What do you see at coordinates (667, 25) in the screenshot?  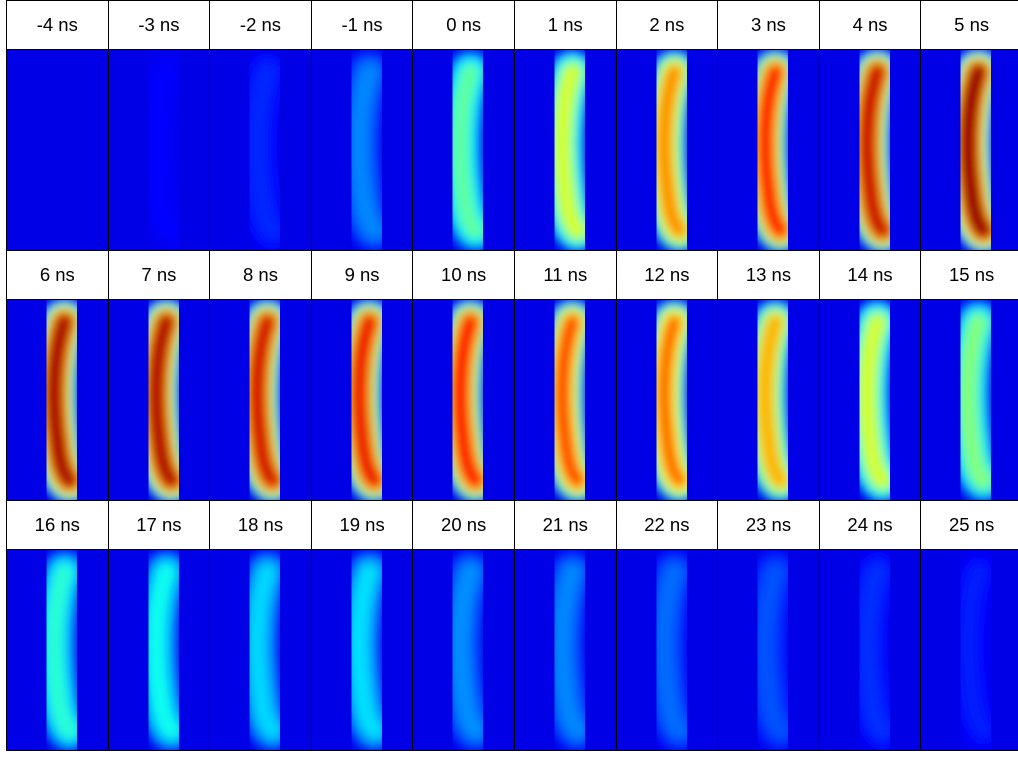 I see `frame-time-label: 2 ns` at bounding box center [667, 25].